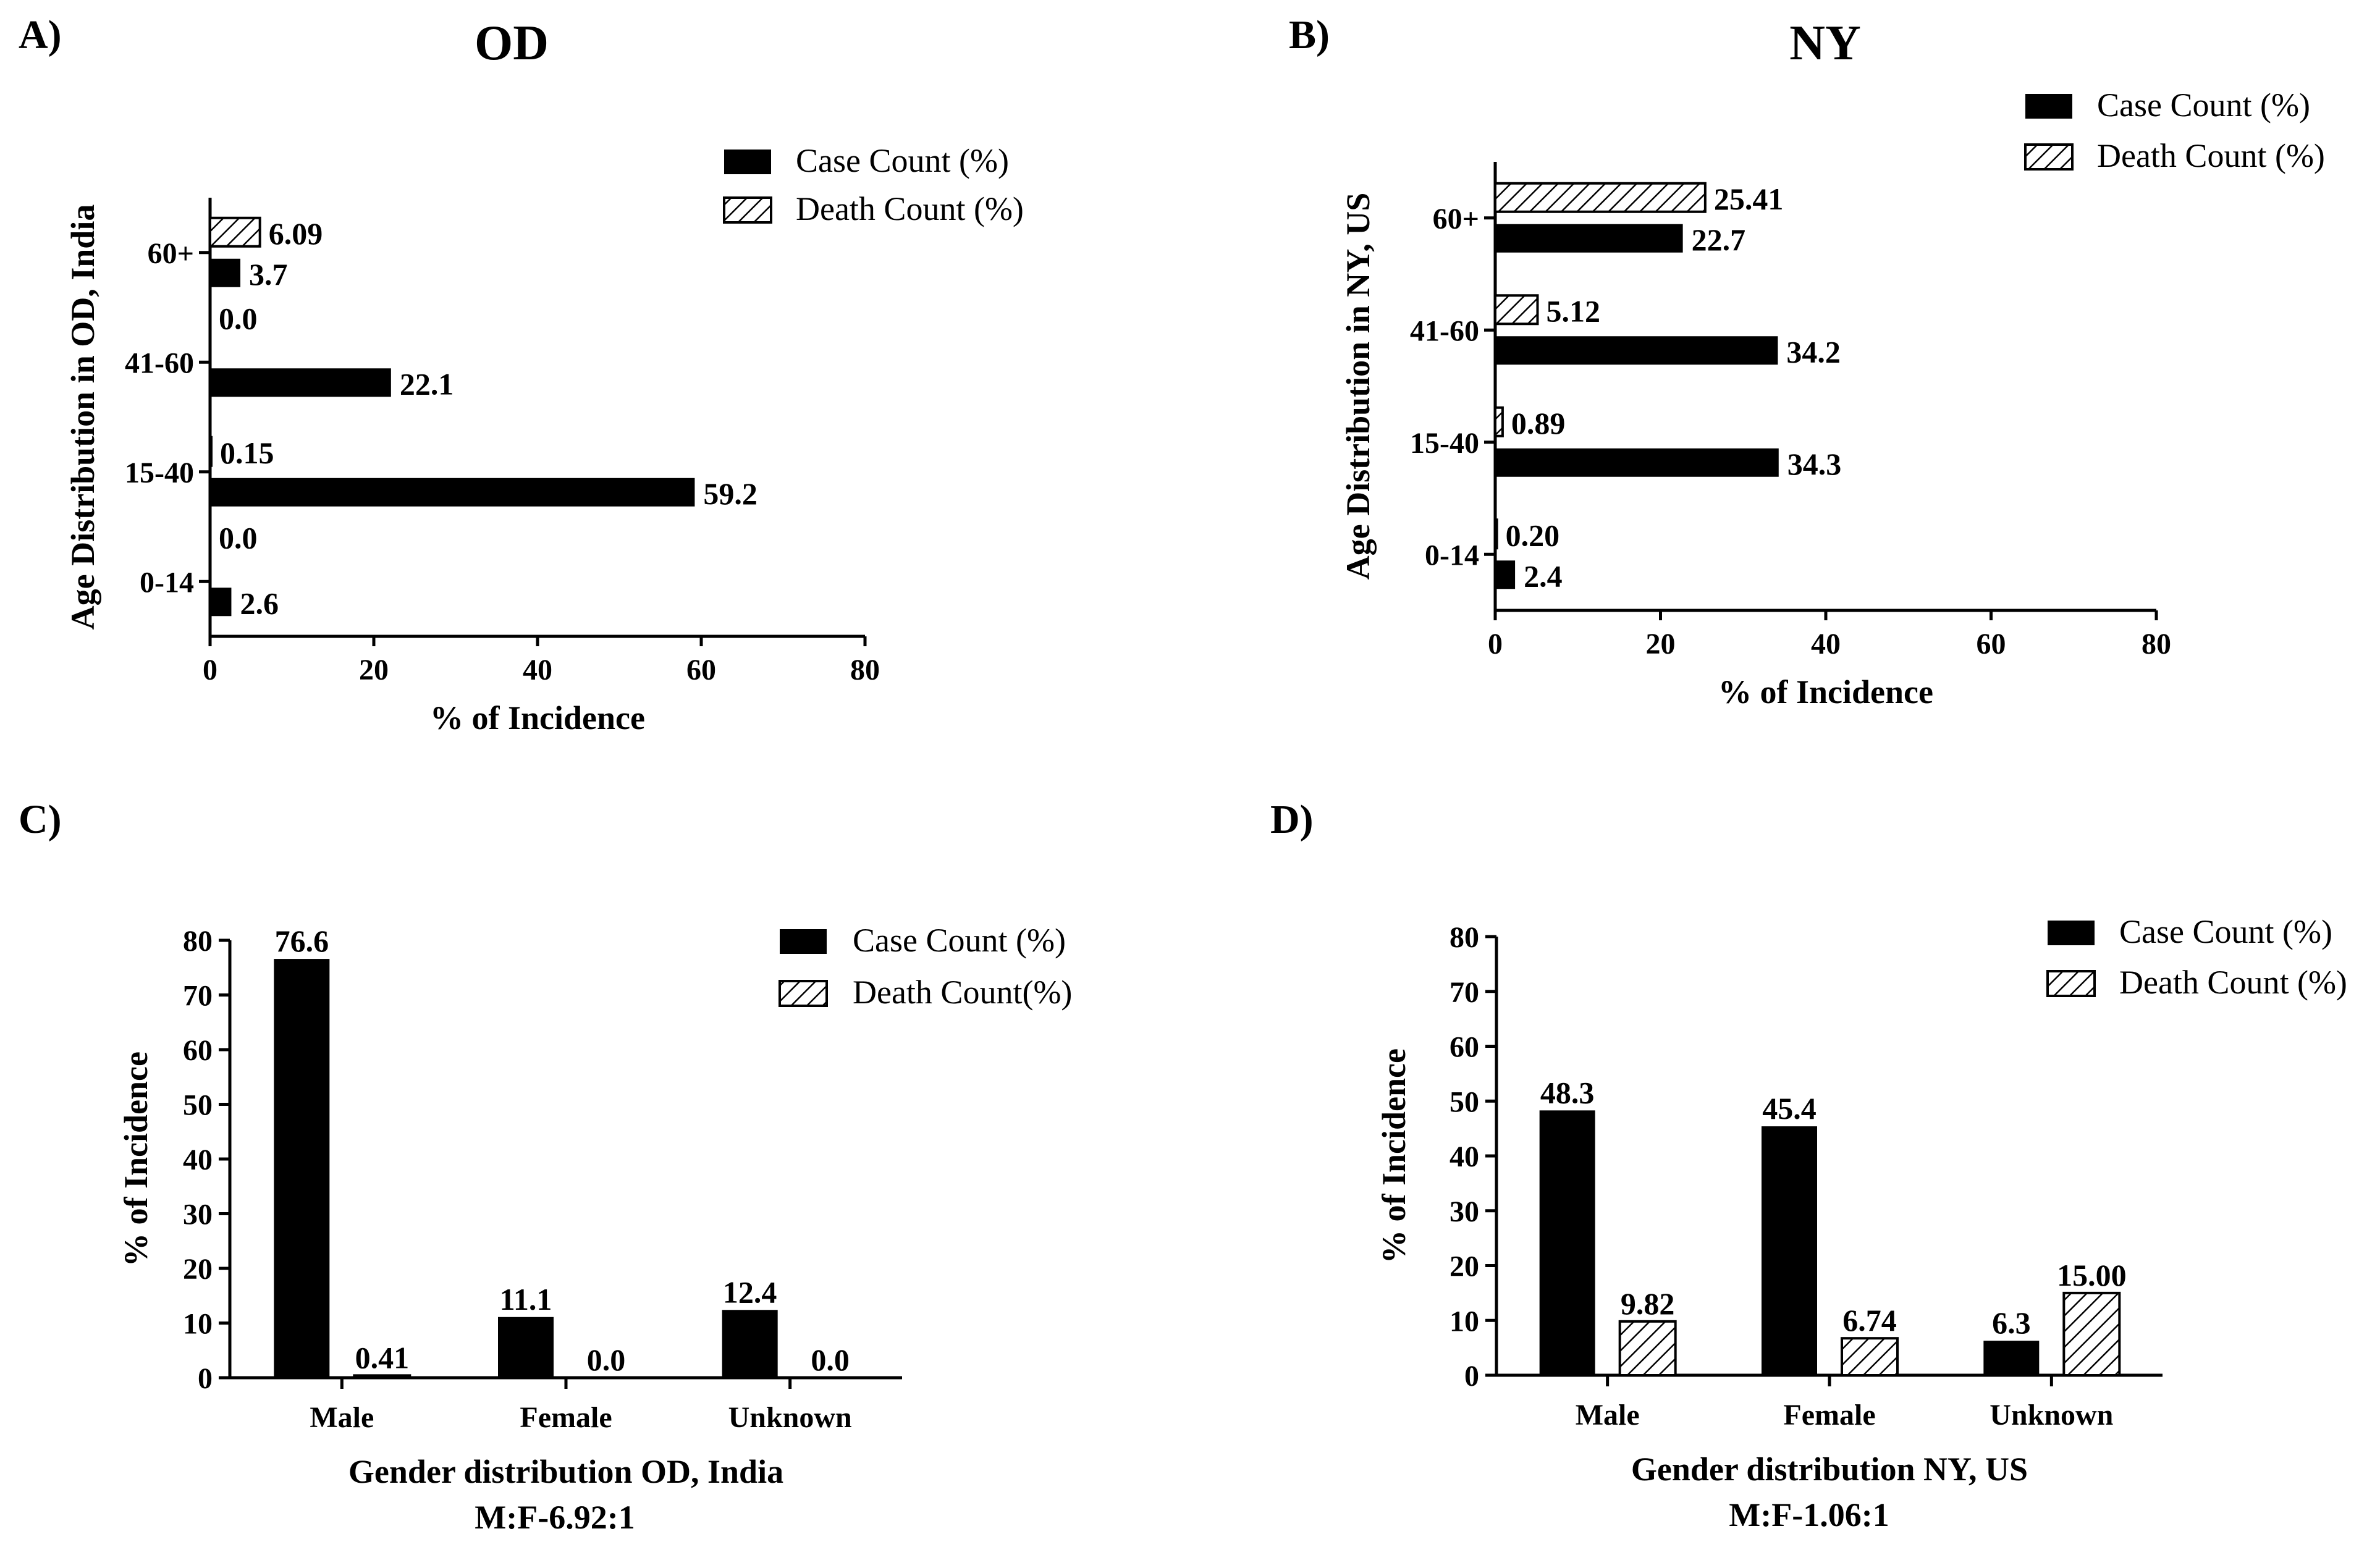  Describe the element at coordinates (1719, 240) in the screenshot. I see `data-label-case: 22.7` at that location.